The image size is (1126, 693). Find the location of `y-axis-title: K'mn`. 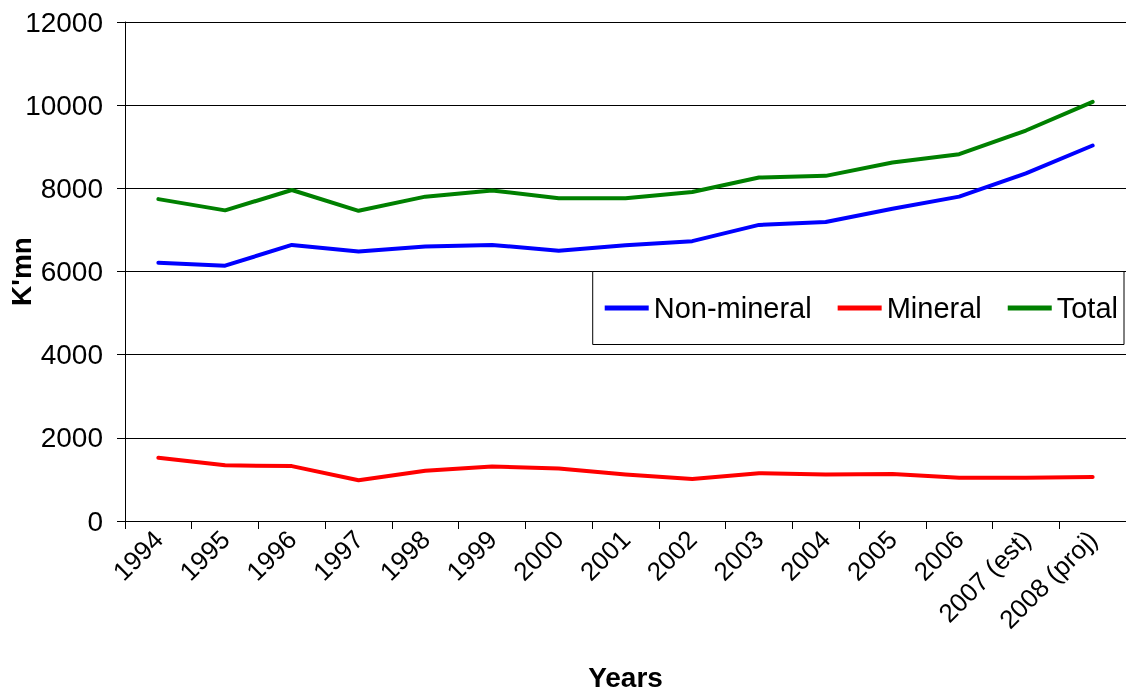

y-axis-title: K'mn is located at coordinates (21, 271).